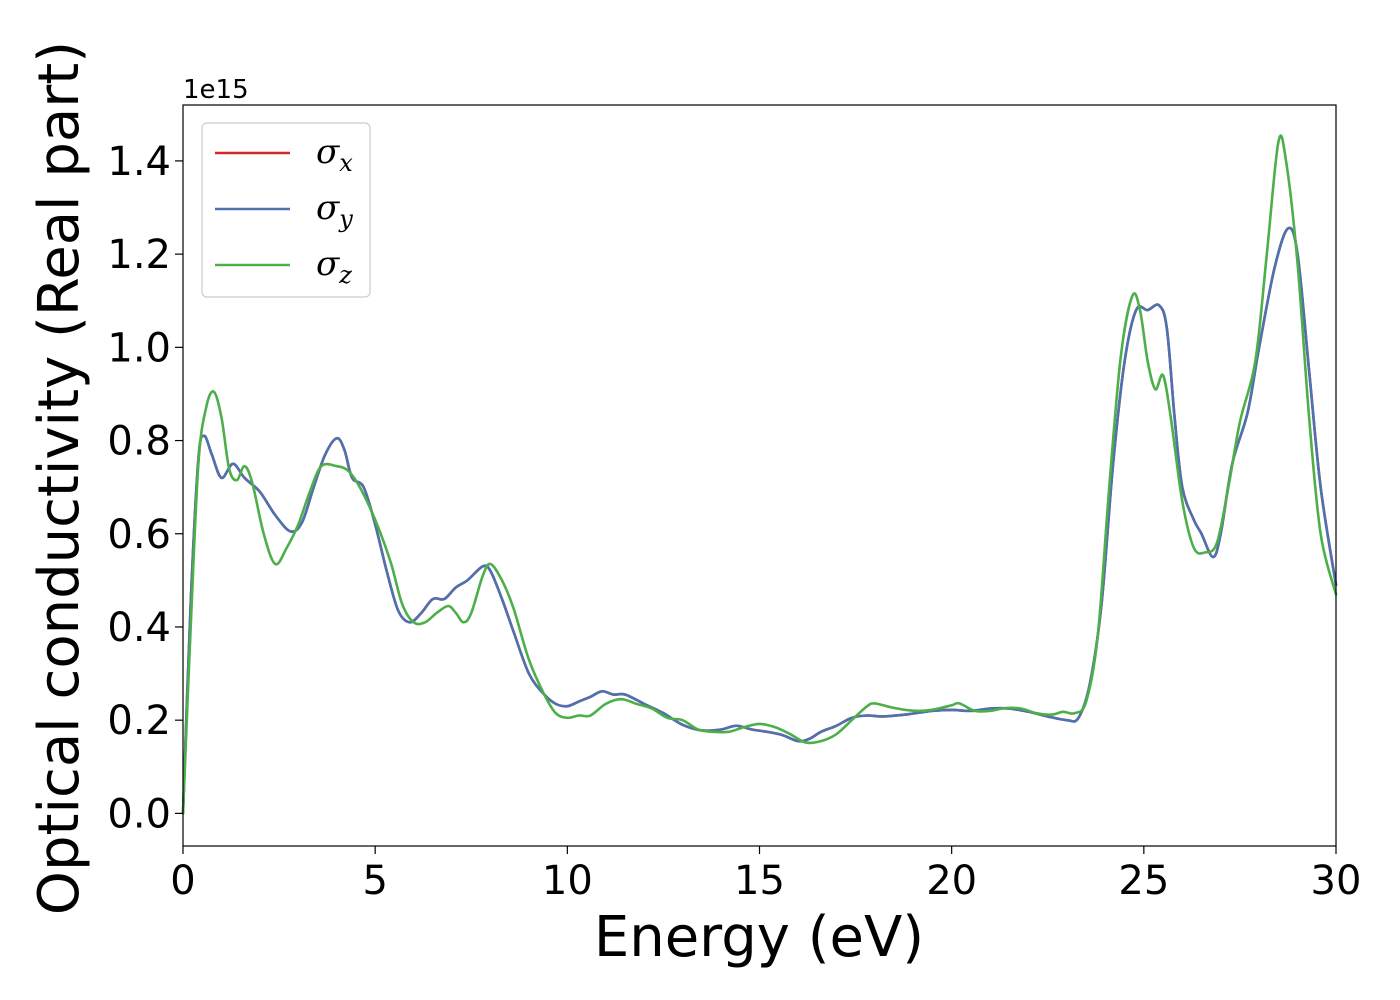  What do you see at coordinates (334, 266) in the screenshot?
I see `legend-label-sigma-z: σz` at bounding box center [334, 266].